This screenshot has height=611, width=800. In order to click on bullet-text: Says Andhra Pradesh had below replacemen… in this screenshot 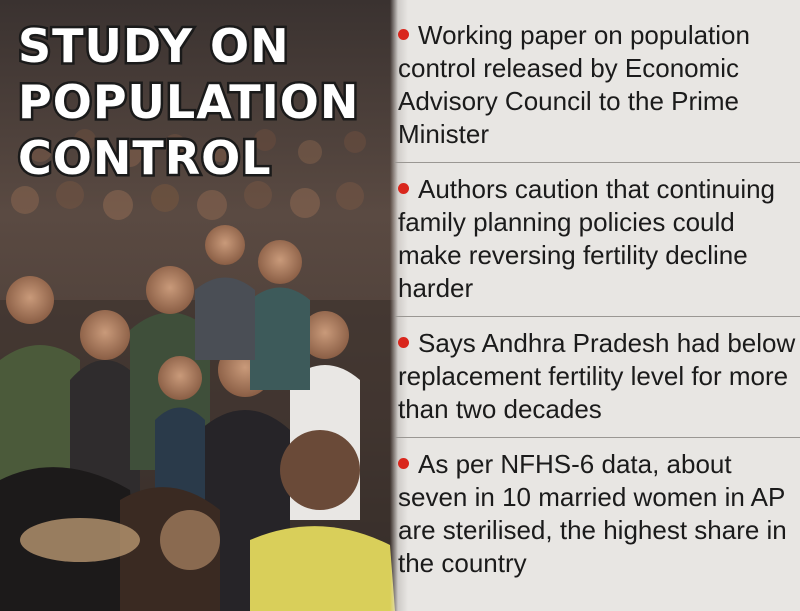, I will do `click(597, 376)`.